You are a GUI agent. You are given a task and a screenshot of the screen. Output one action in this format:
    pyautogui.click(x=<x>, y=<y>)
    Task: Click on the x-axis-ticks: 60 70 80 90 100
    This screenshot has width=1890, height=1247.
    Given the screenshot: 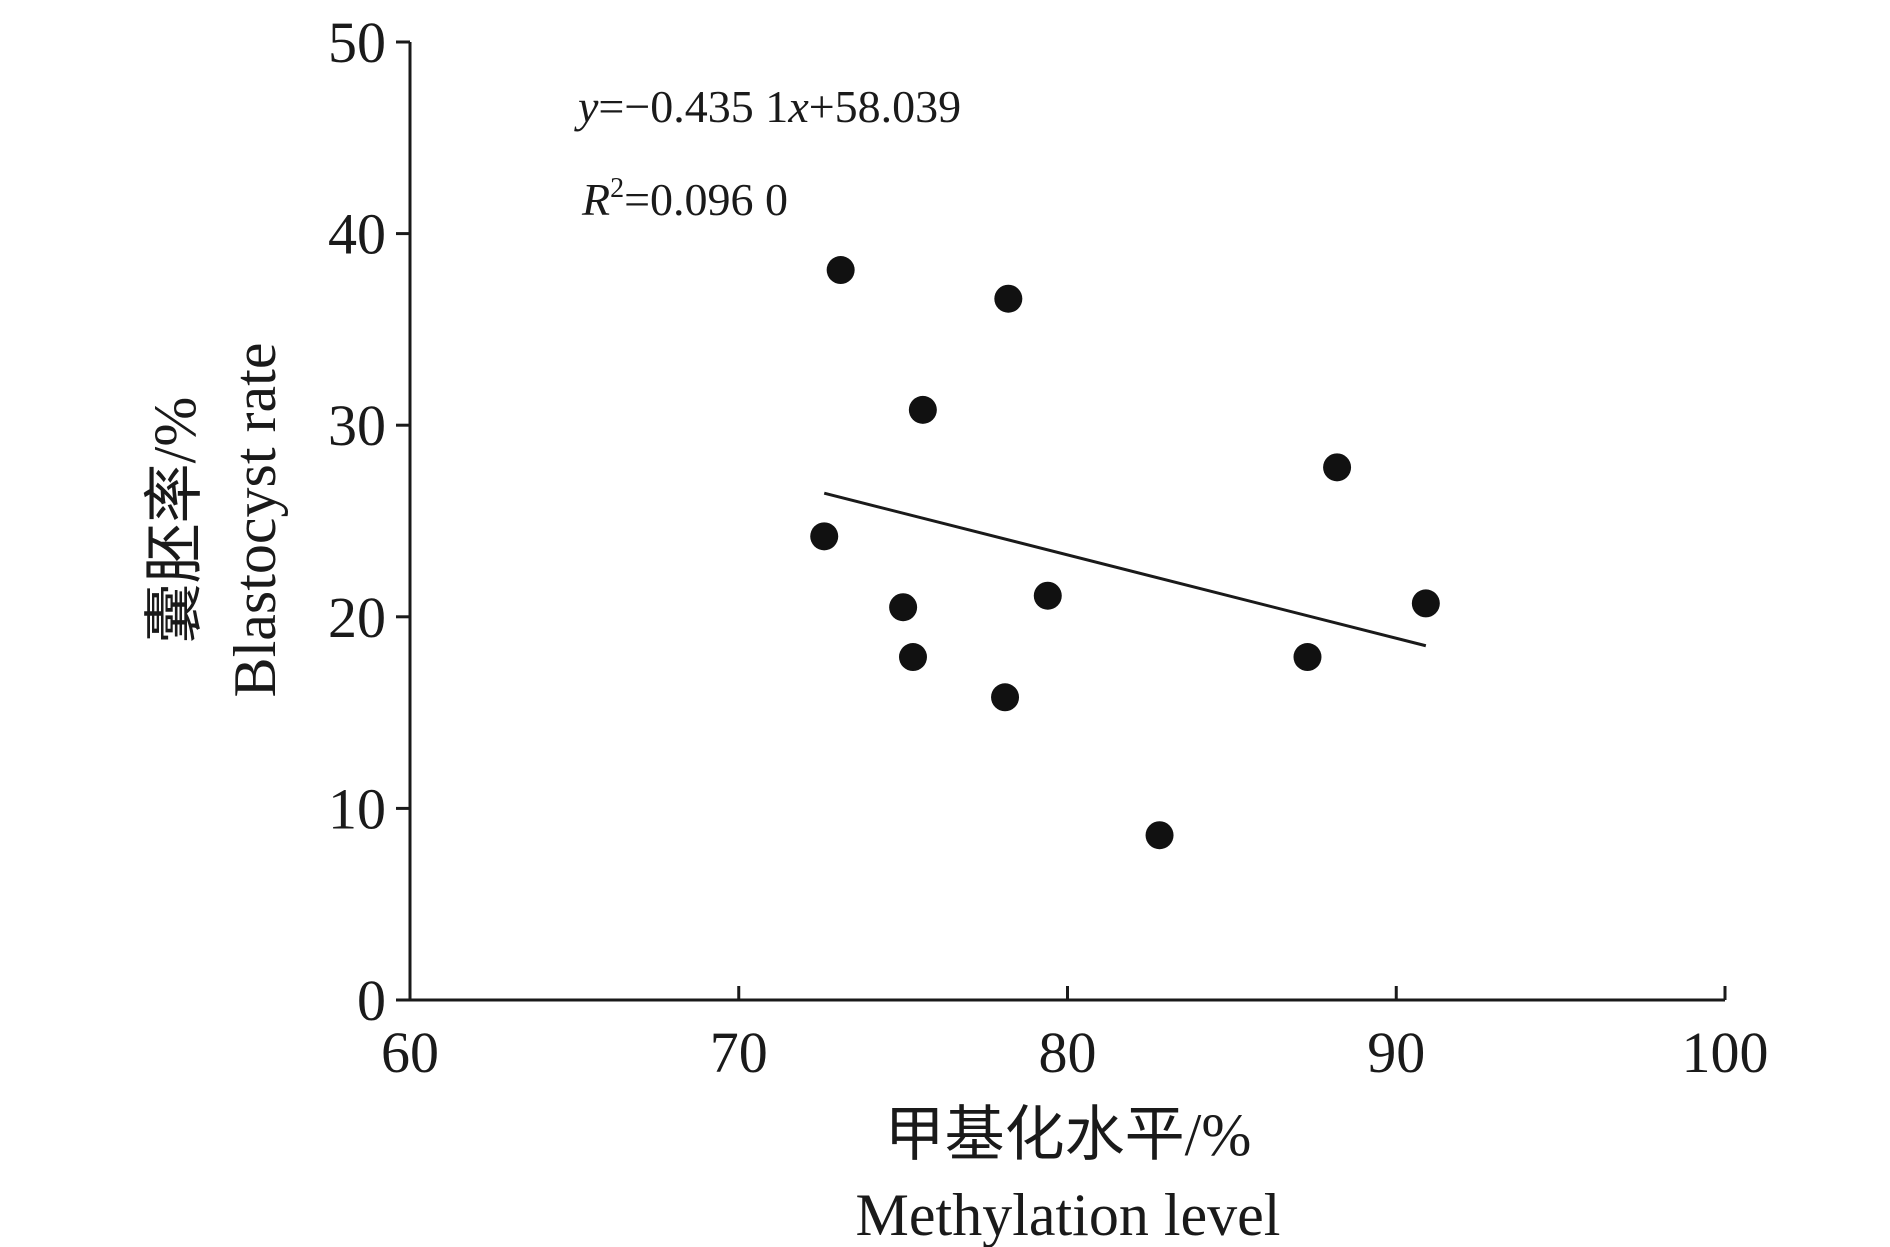 What is the action you would take?
    pyautogui.click(x=1075, y=1035)
    